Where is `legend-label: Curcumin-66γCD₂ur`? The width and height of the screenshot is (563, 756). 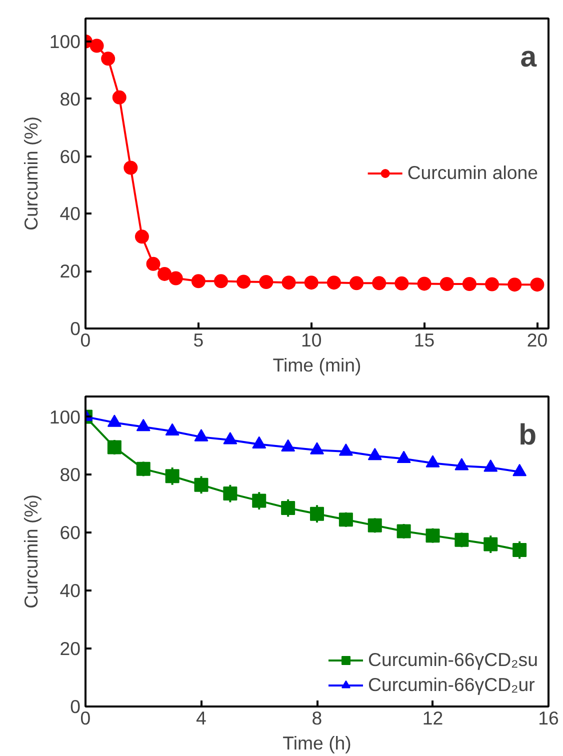
legend-label: Curcumin-66γCD₂ur is located at coordinates (451, 685).